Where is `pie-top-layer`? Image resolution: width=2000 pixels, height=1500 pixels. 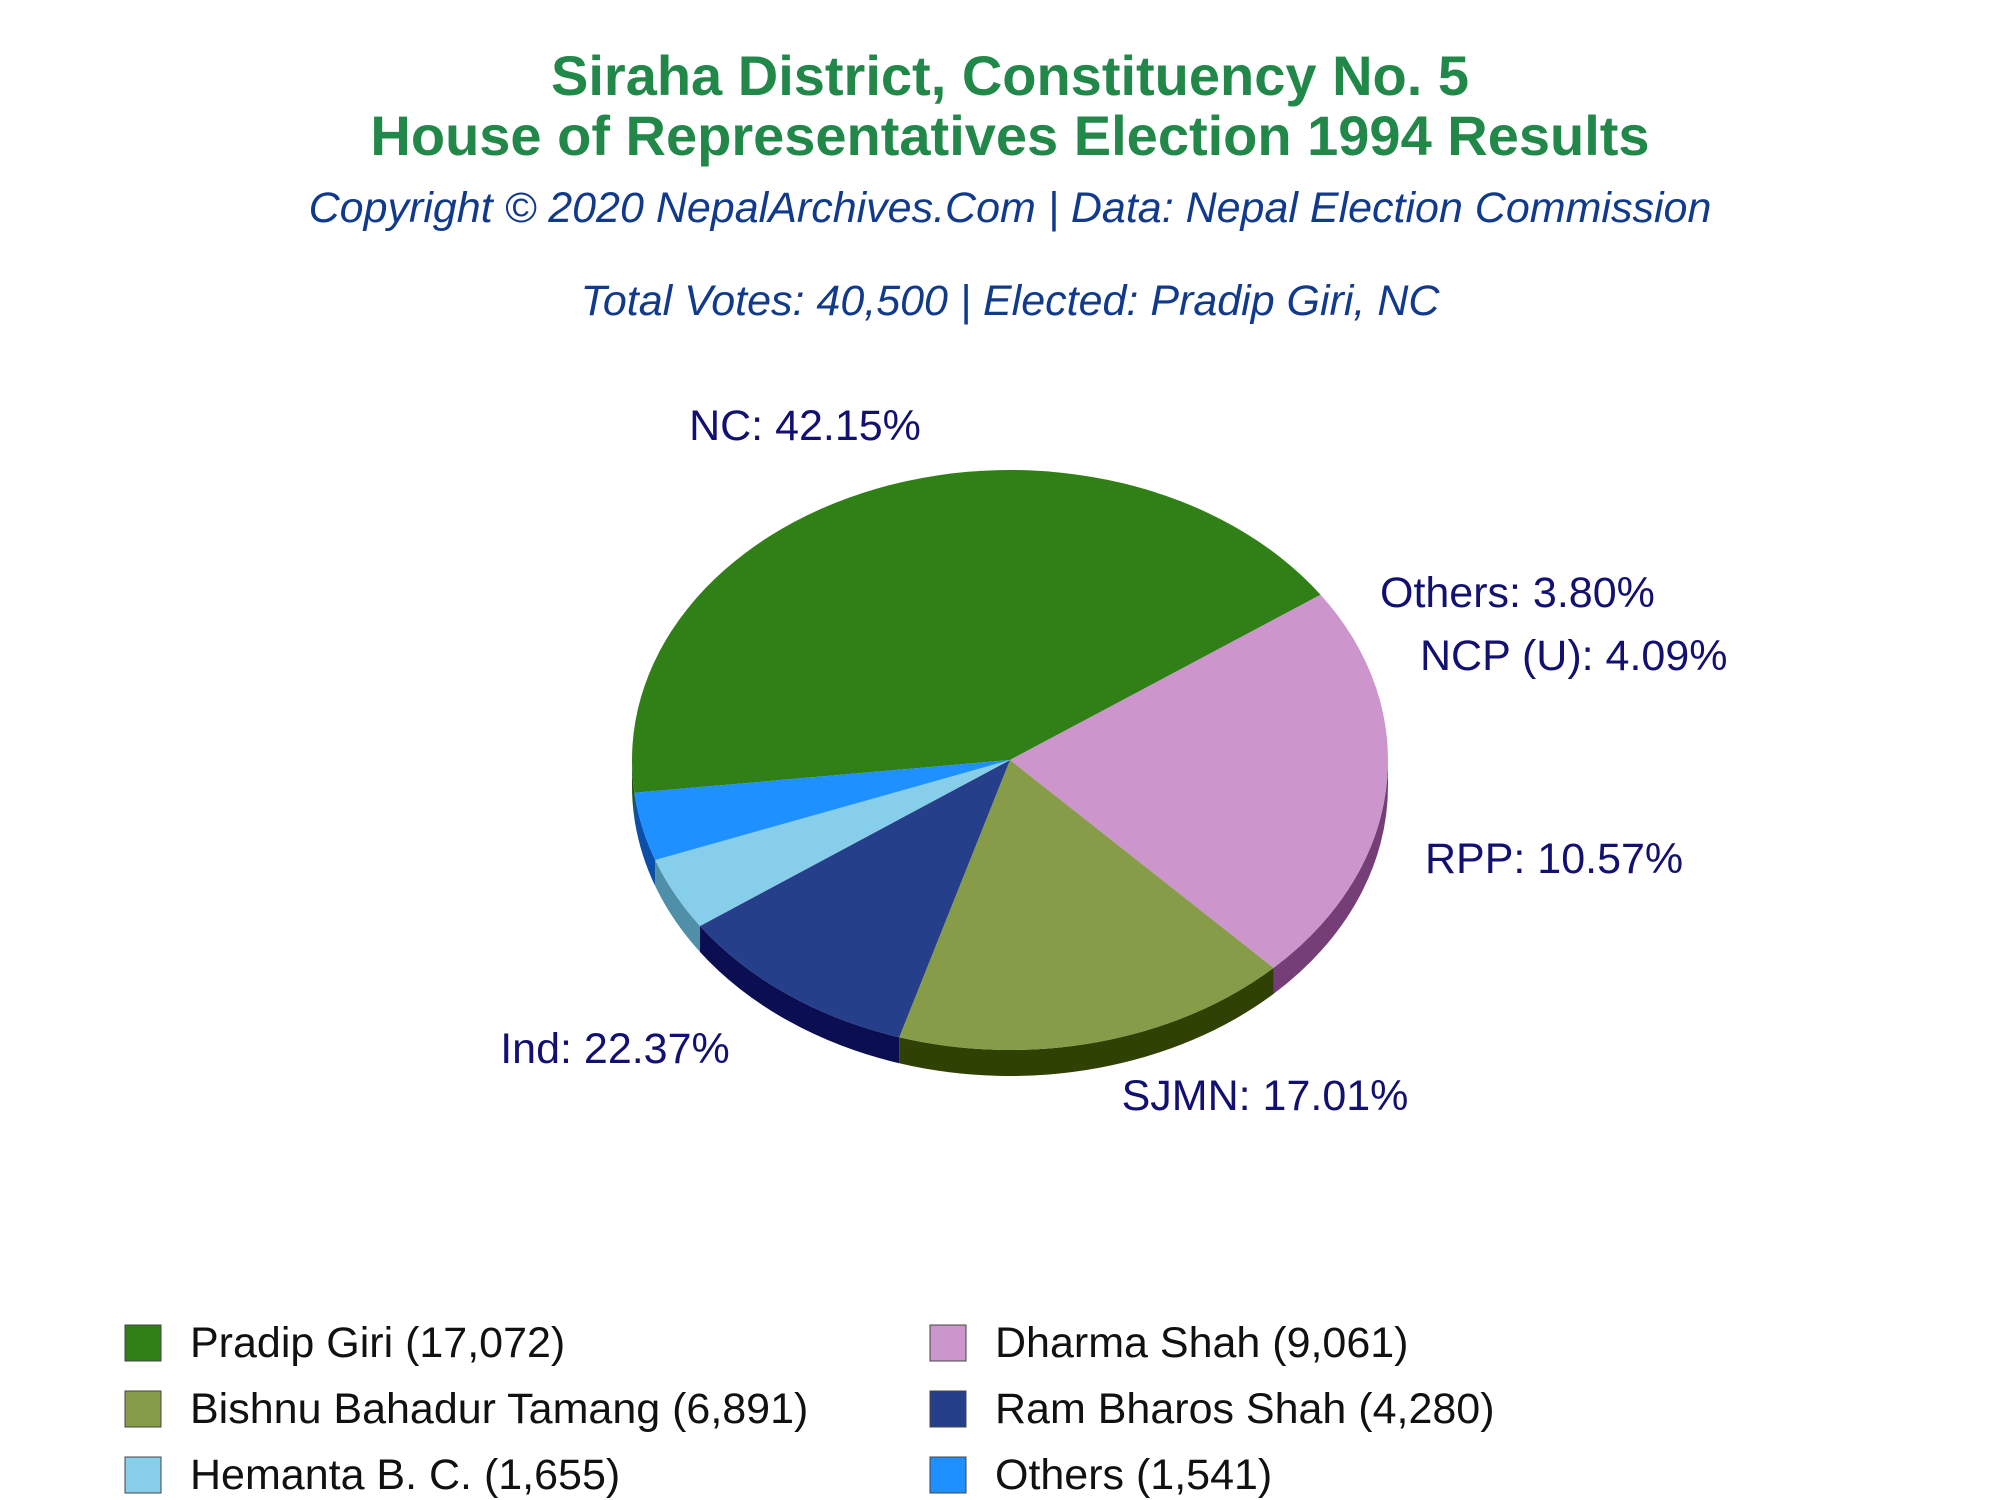 pie-top-layer is located at coordinates (1010, 760).